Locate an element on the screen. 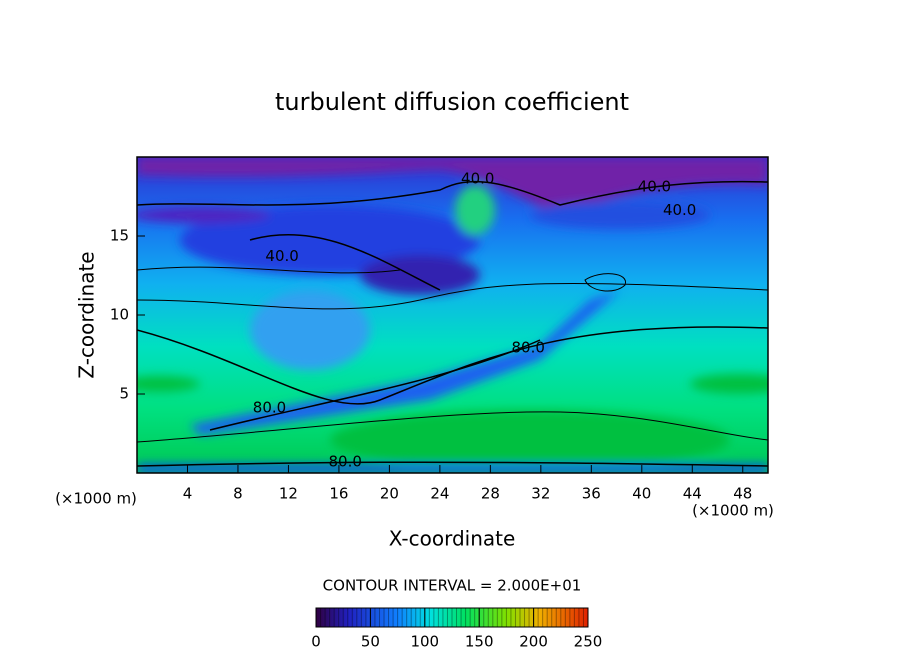 The image size is (904, 654). x-tick-label: 32 is located at coordinates (540, 494).